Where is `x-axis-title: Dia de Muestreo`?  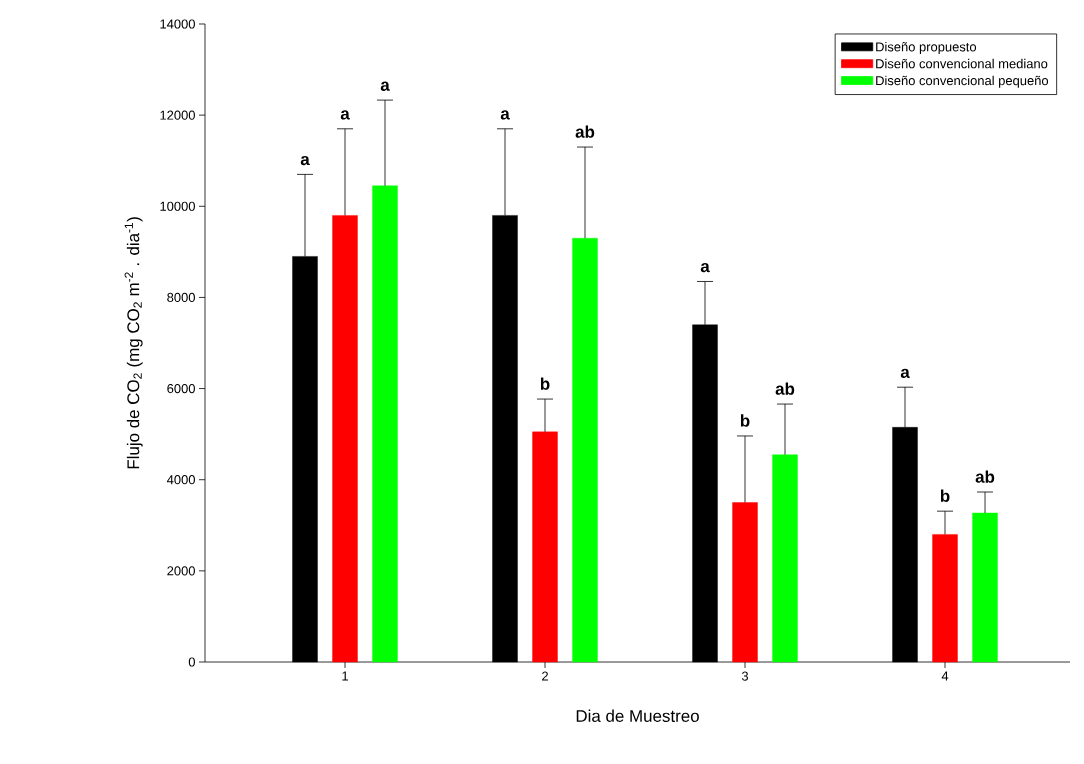 x-axis-title: Dia de Muestreo is located at coordinates (637, 715).